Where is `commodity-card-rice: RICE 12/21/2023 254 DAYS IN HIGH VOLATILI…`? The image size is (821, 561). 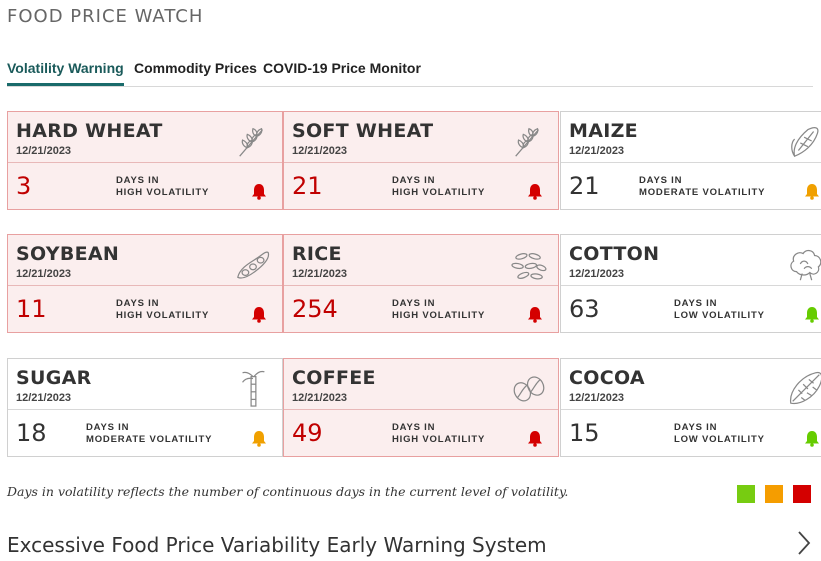 commodity-card-rice: RICE 12/21/2023 254 DAYS IN HIGH VOLATILI… is located at coordinates (421, 283).